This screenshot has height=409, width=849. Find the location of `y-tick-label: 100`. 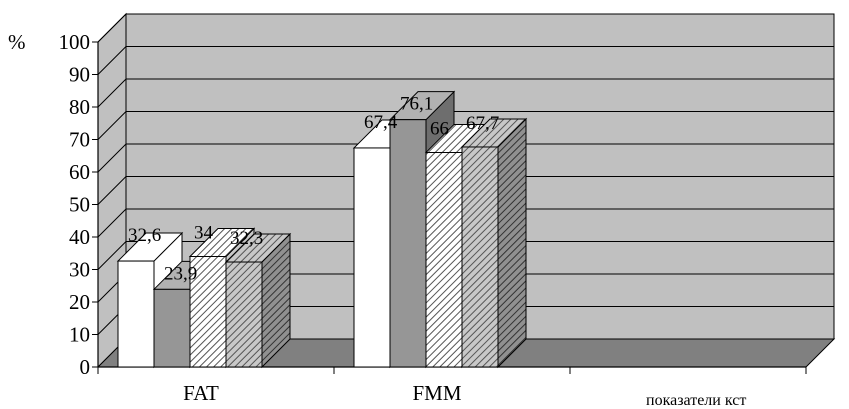

y-tick-label: 100 is located at coordinates (75, 42).